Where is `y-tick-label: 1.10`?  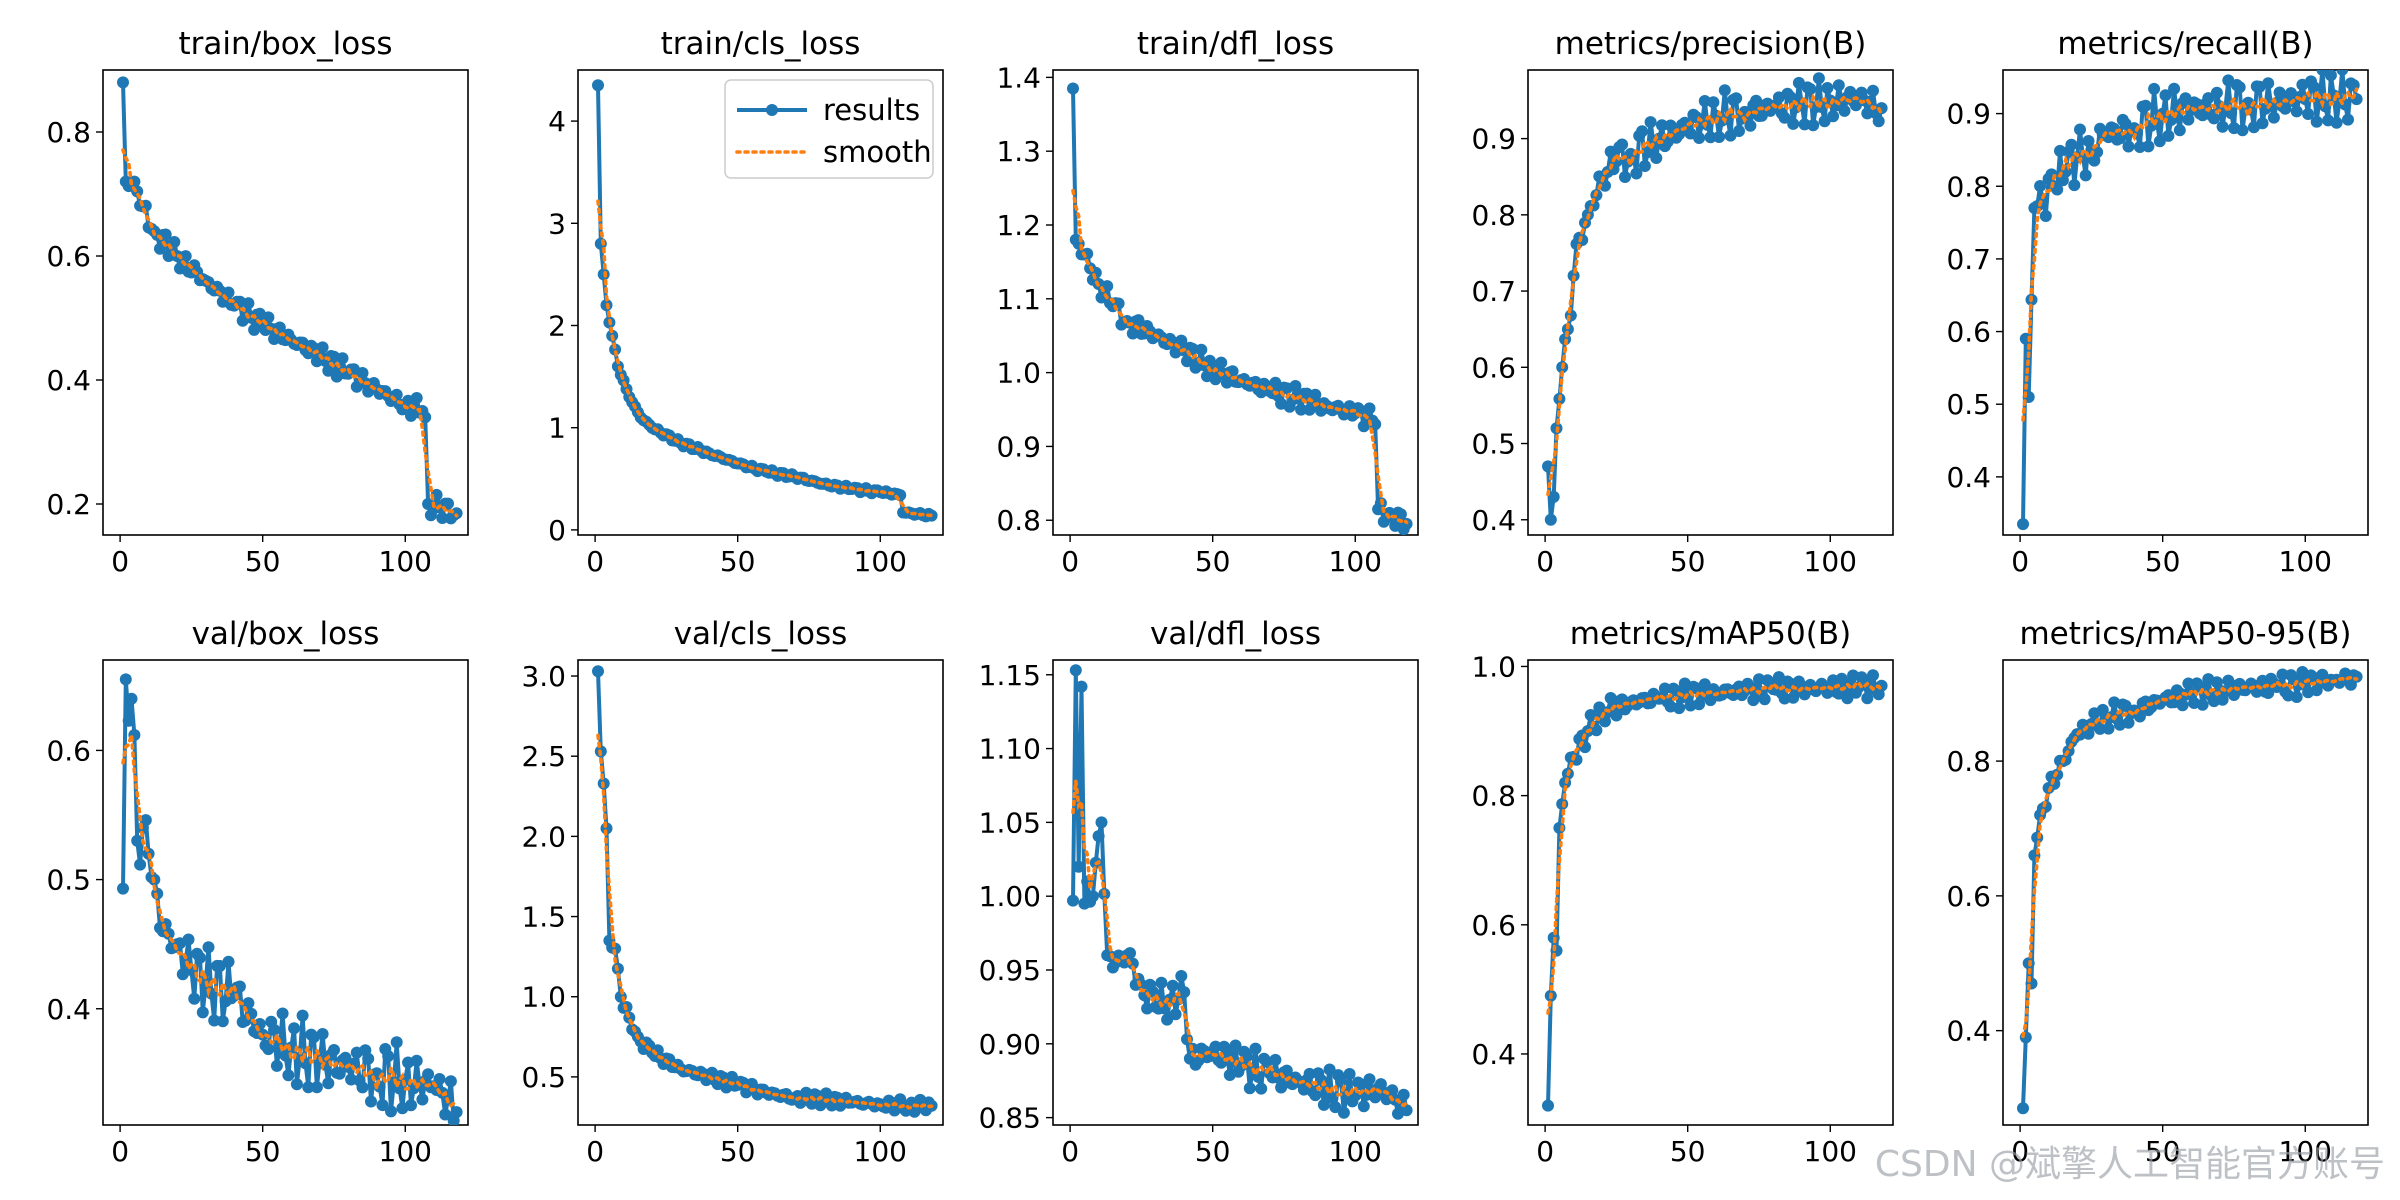
y-tick-label: 1.10 is located at coordinates (1010, 749).